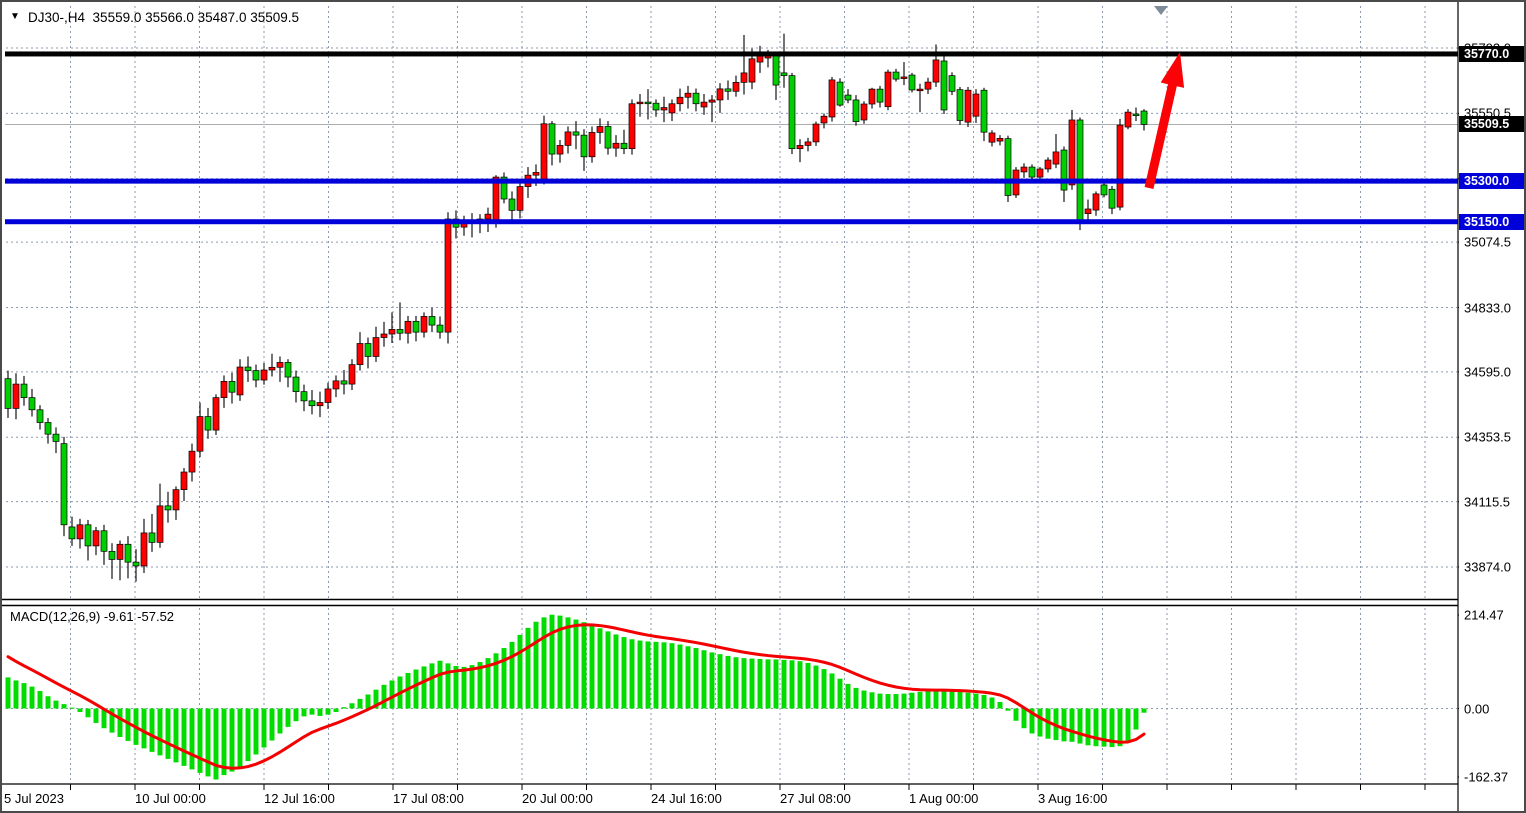 The width and height of the screenshot is (1526, 813). Describe the element at coordinates (299, 798) in the screenshot. I see `time-axis-label: 12 Jul 16:00` at that location.